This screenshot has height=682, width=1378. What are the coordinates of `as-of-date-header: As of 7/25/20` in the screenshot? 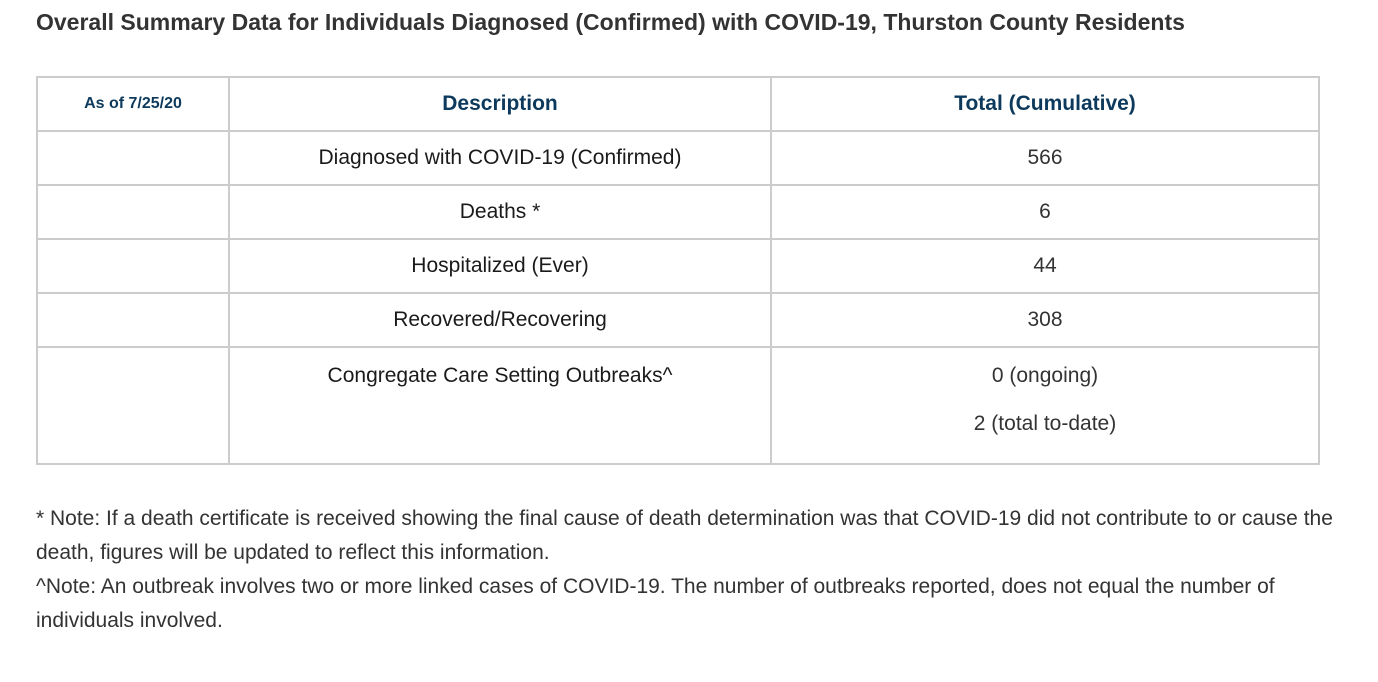 It's located at (133, 104).